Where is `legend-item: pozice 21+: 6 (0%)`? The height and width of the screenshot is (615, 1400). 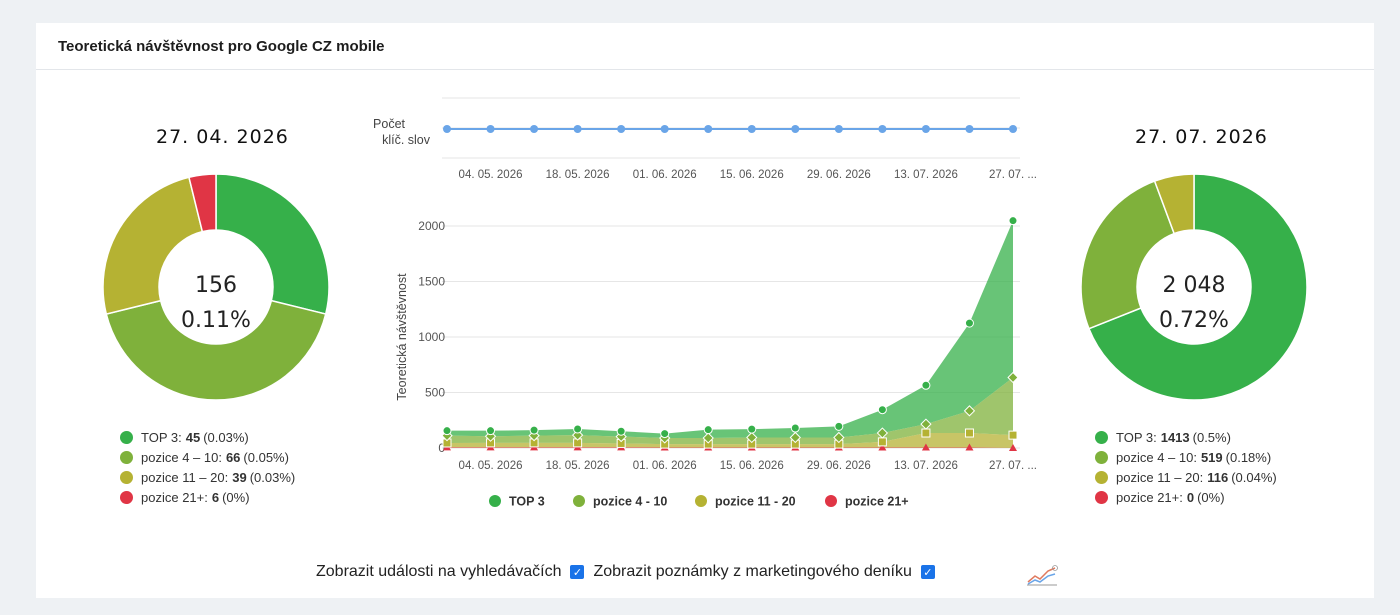 legend-item: pozice 21+: 6 (0%) is located at coordinates (207, 497).